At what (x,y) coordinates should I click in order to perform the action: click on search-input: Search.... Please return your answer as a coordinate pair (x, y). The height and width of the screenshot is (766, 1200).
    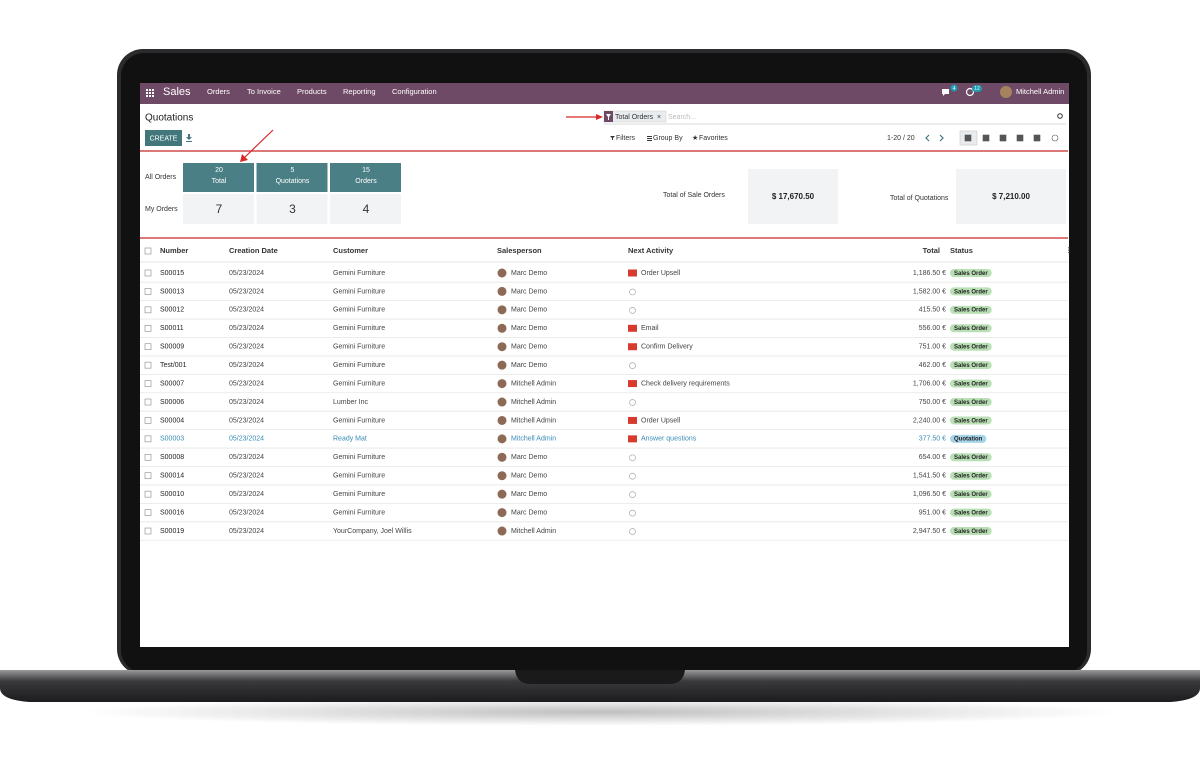
    Looking at the image, I should click on (682, 117).